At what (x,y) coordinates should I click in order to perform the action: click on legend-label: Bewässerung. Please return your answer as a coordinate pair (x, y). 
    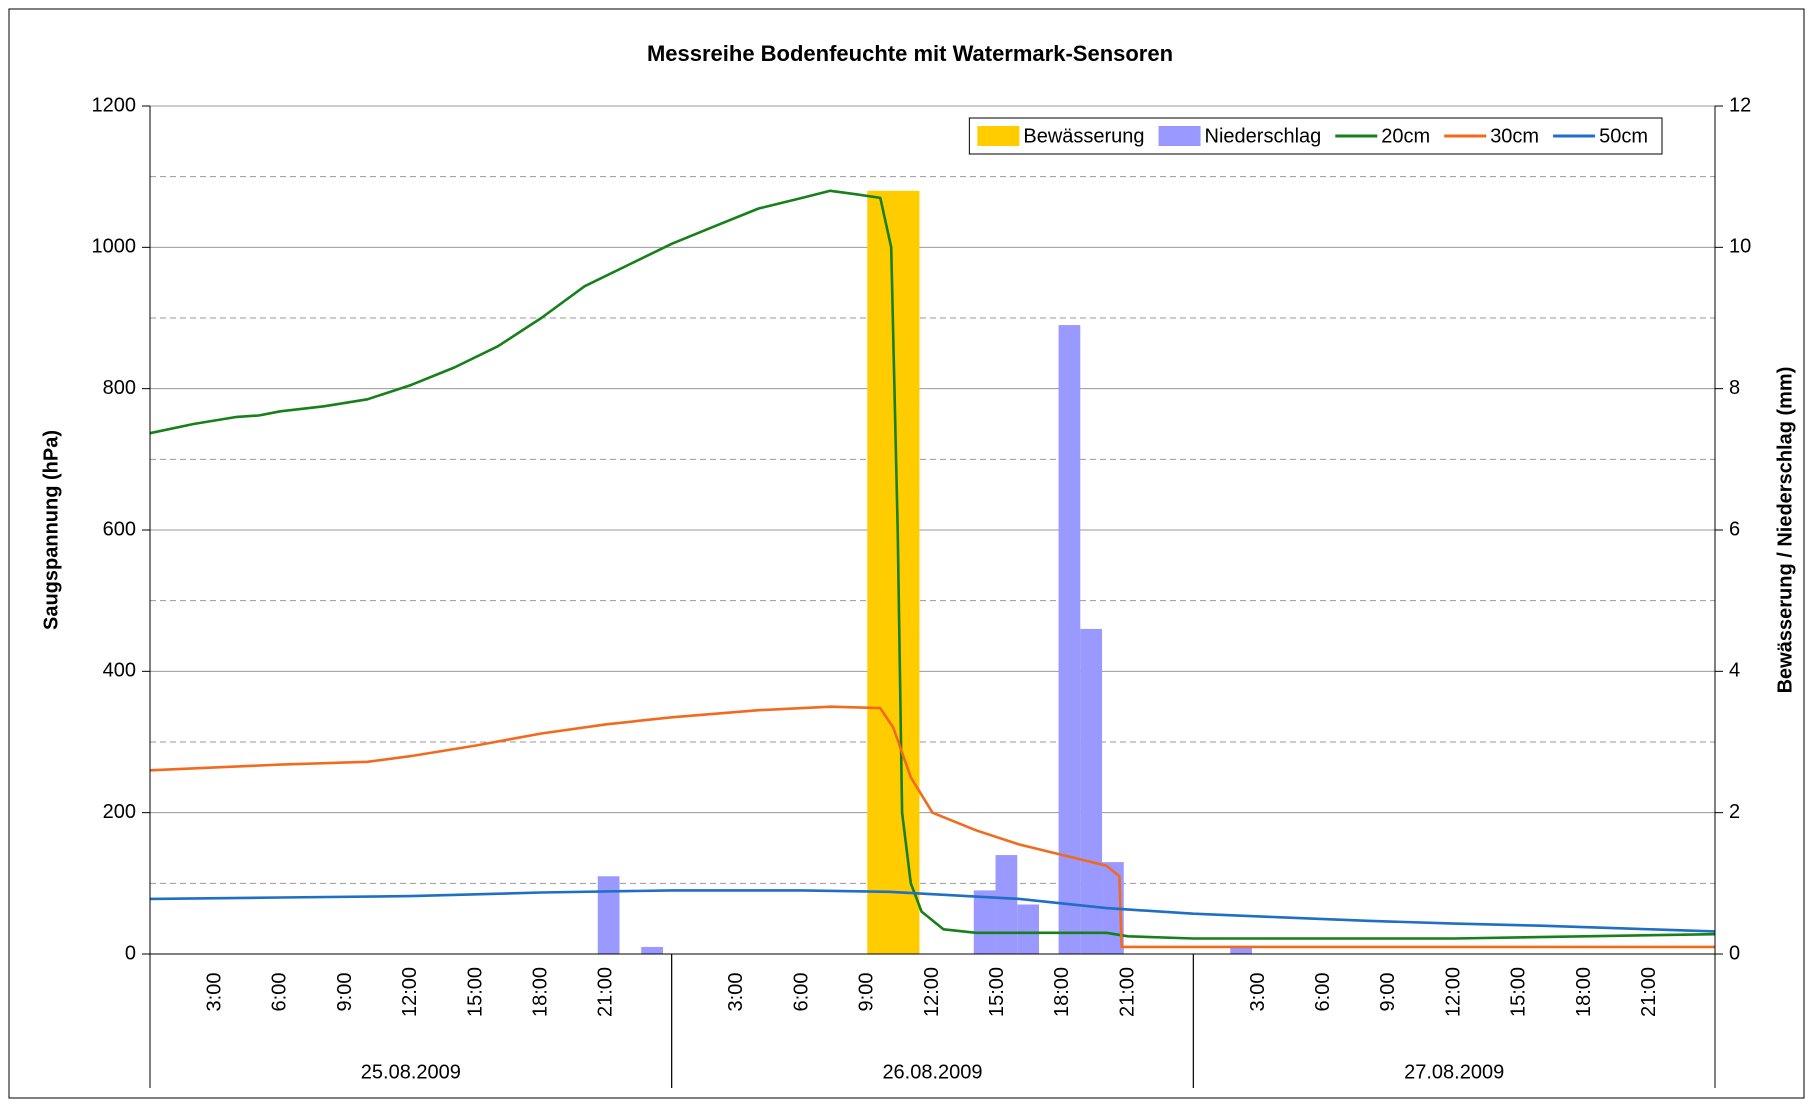
    Looking at the image, I should click on (1083, 136).